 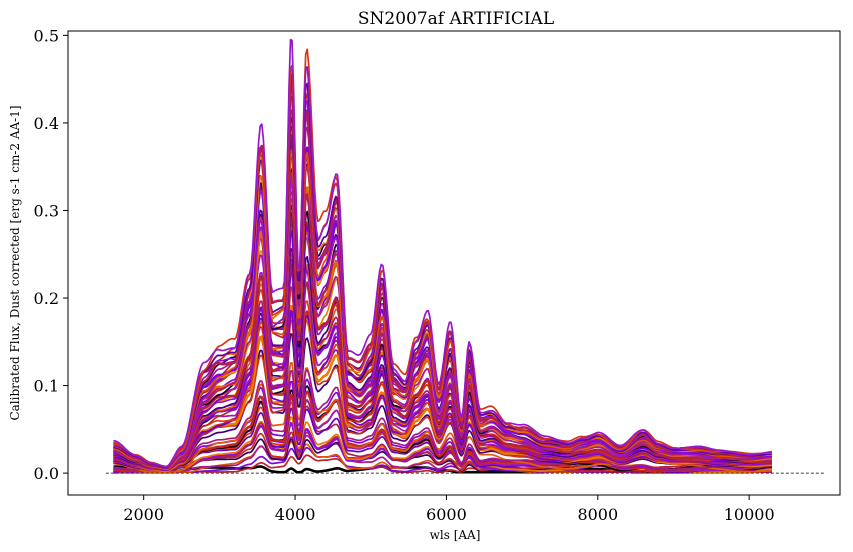 What do you see at coordinates (46, 210) in the screenshot?
I see `y-tick-label: 0.3` at bounding box center [46, 210].